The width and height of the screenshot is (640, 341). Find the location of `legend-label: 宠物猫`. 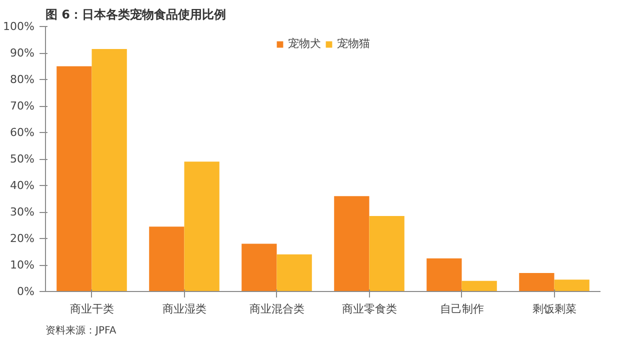

legend-label: 宠物猫 is located at coordinates (353, 43).